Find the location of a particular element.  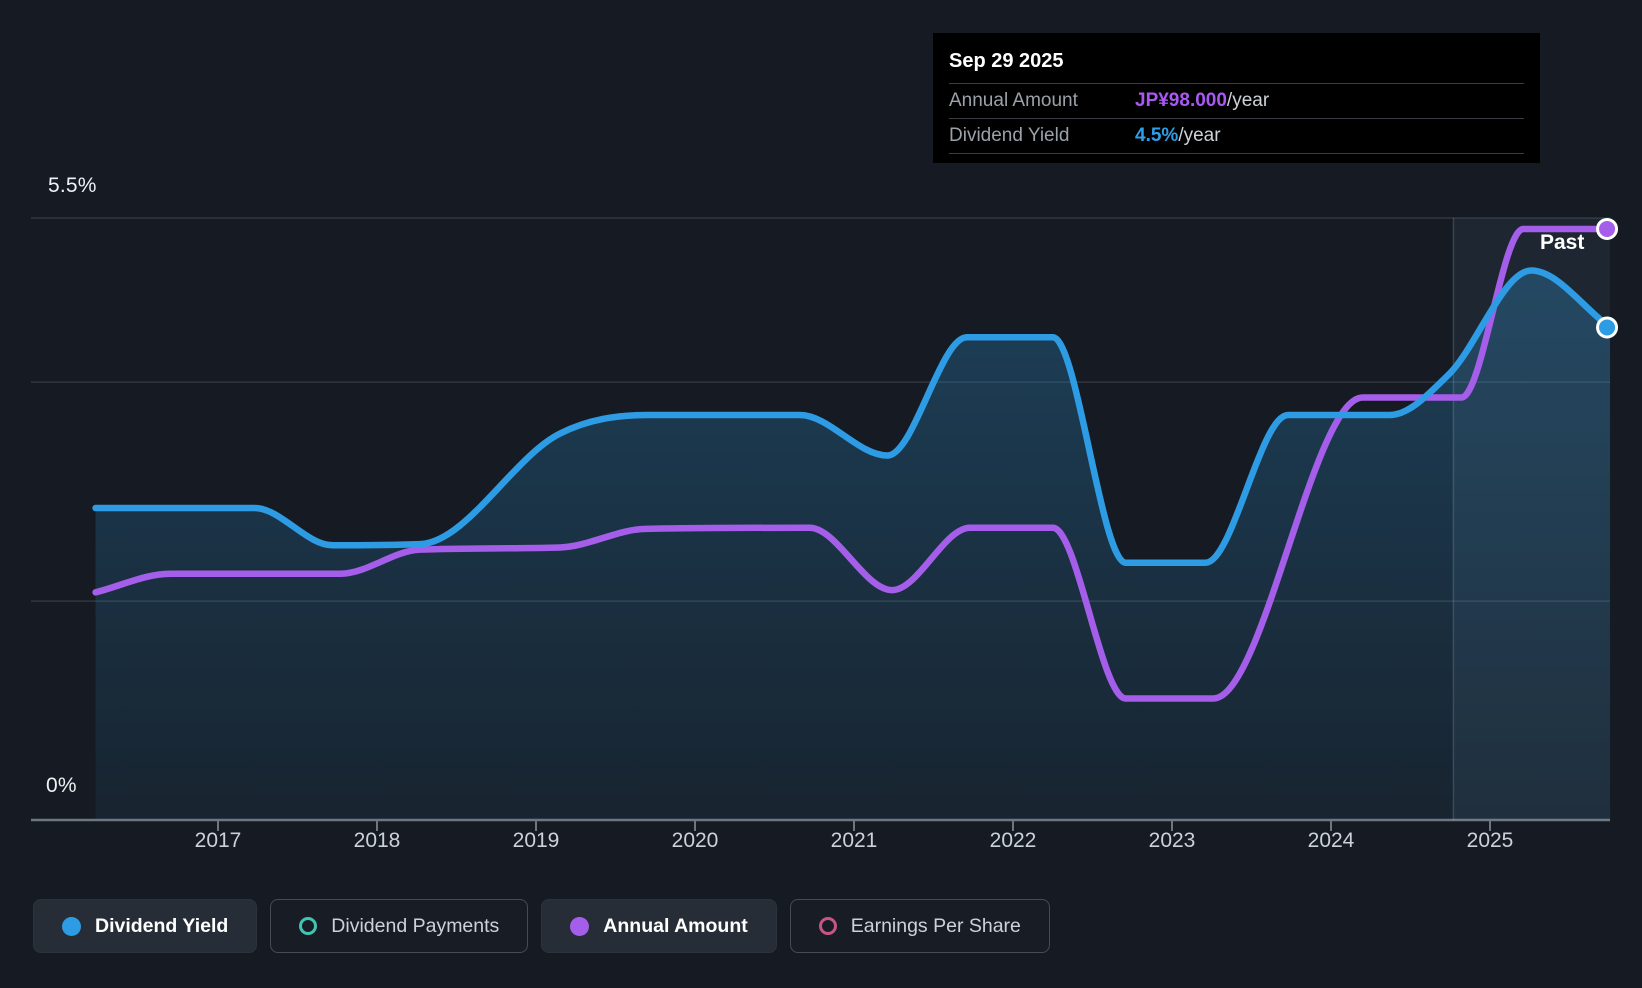

x-axis-label-2018: 2018 is located at coordinates (377, 840).